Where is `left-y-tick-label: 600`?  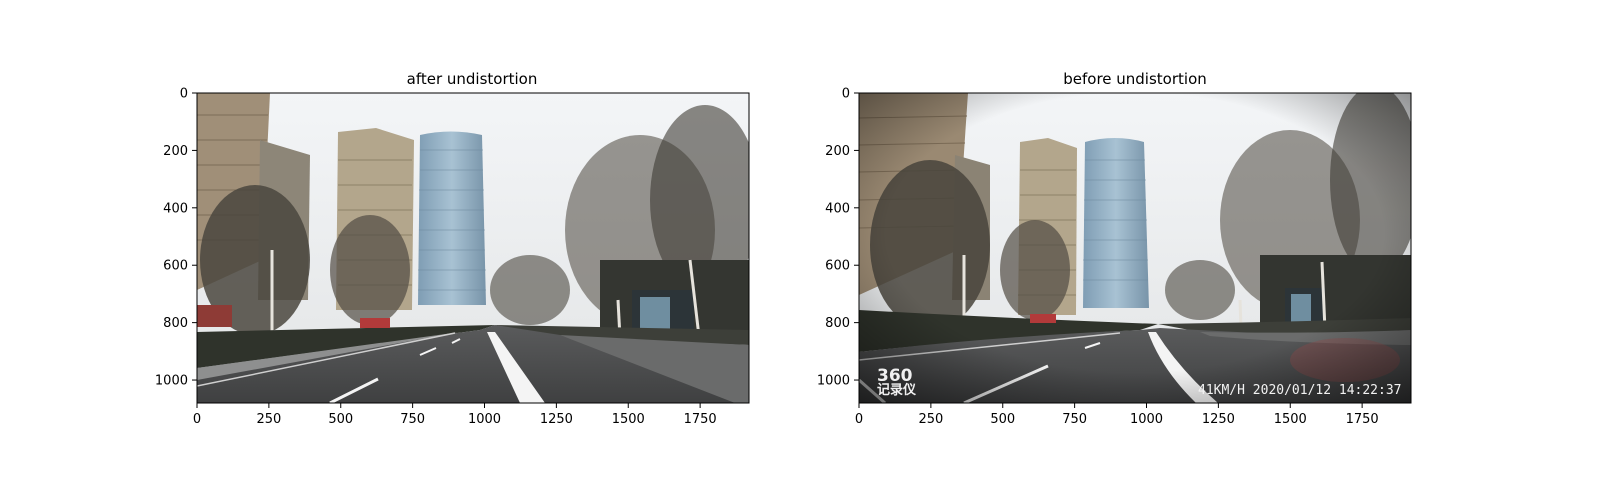
left-y-tick-label: 600 is located at coordinates (175, 266).